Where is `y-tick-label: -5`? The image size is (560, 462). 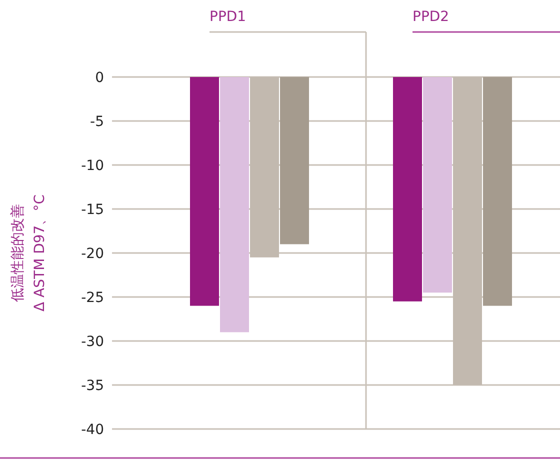
y-tick-label: -5 is located at coordinates (97, 122).